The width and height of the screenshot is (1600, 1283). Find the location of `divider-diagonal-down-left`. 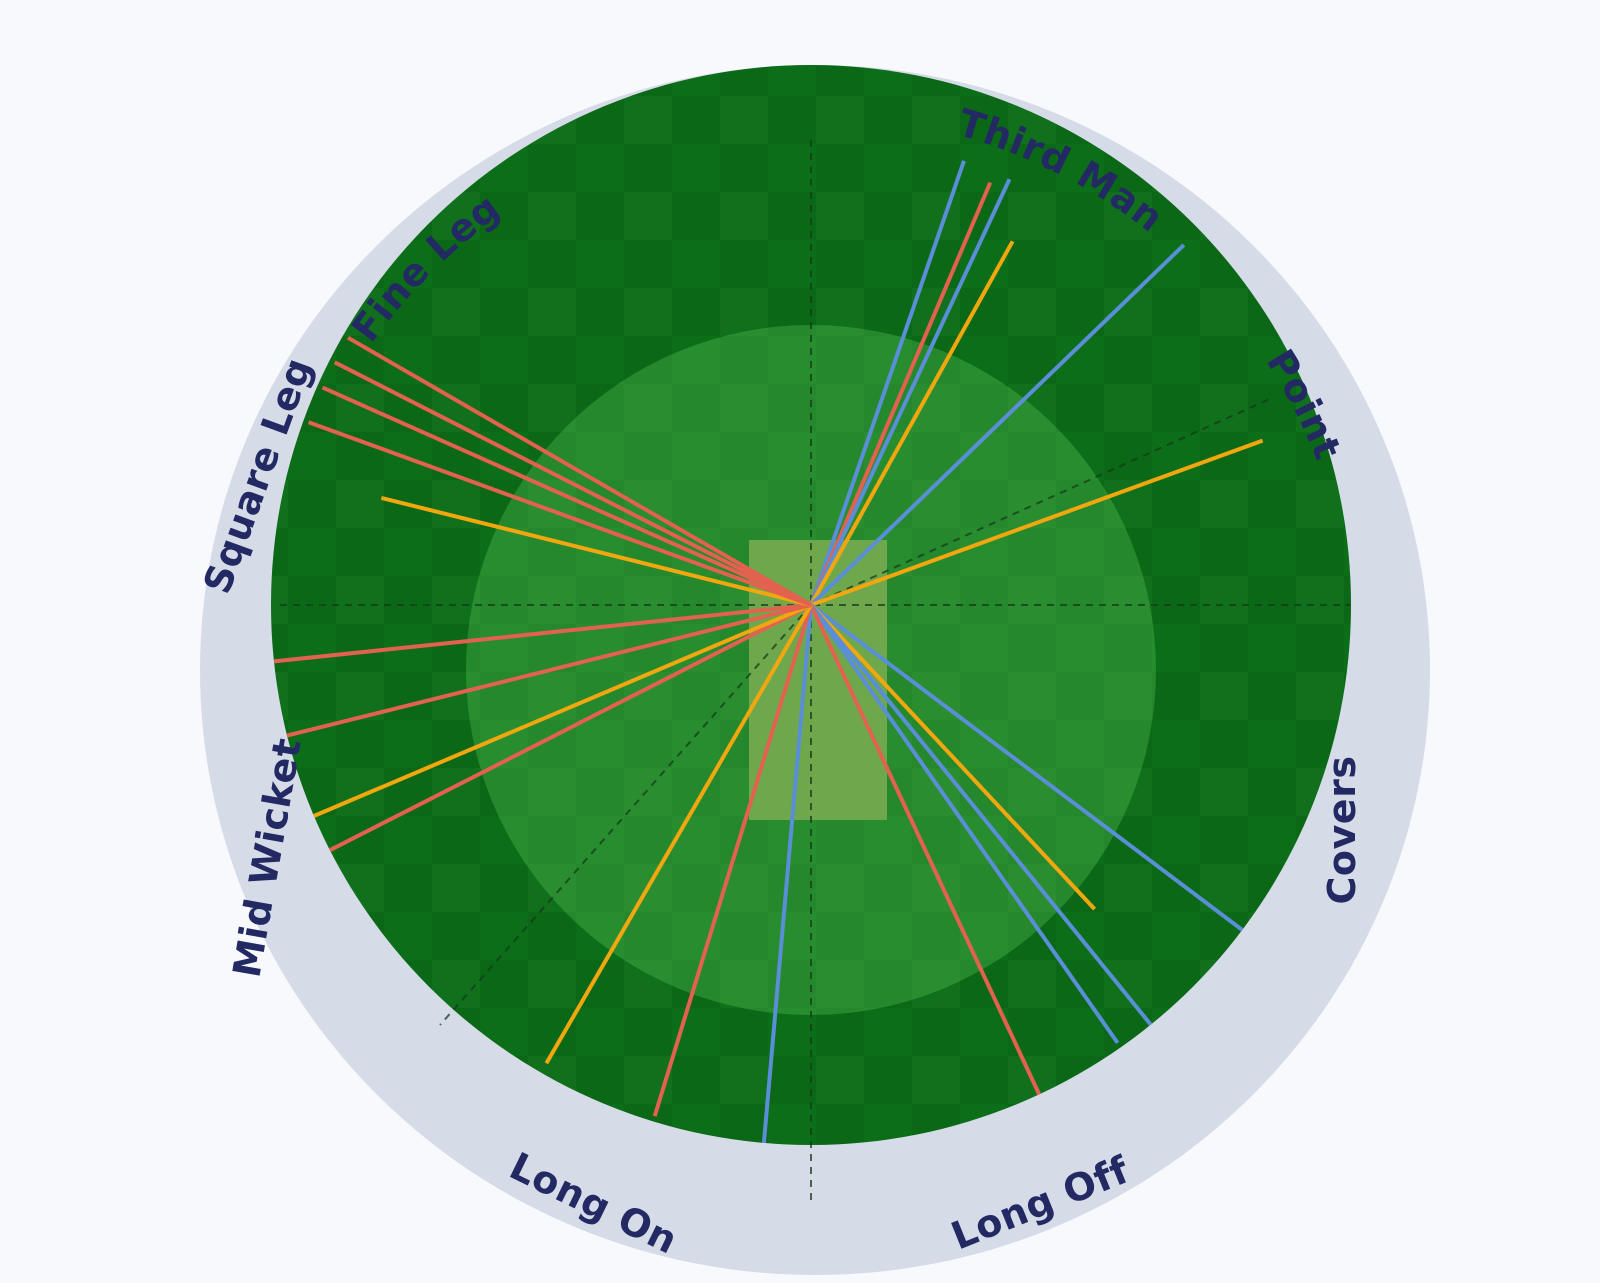

divider-diagonal-down-left is located at coordinates (625, 815).